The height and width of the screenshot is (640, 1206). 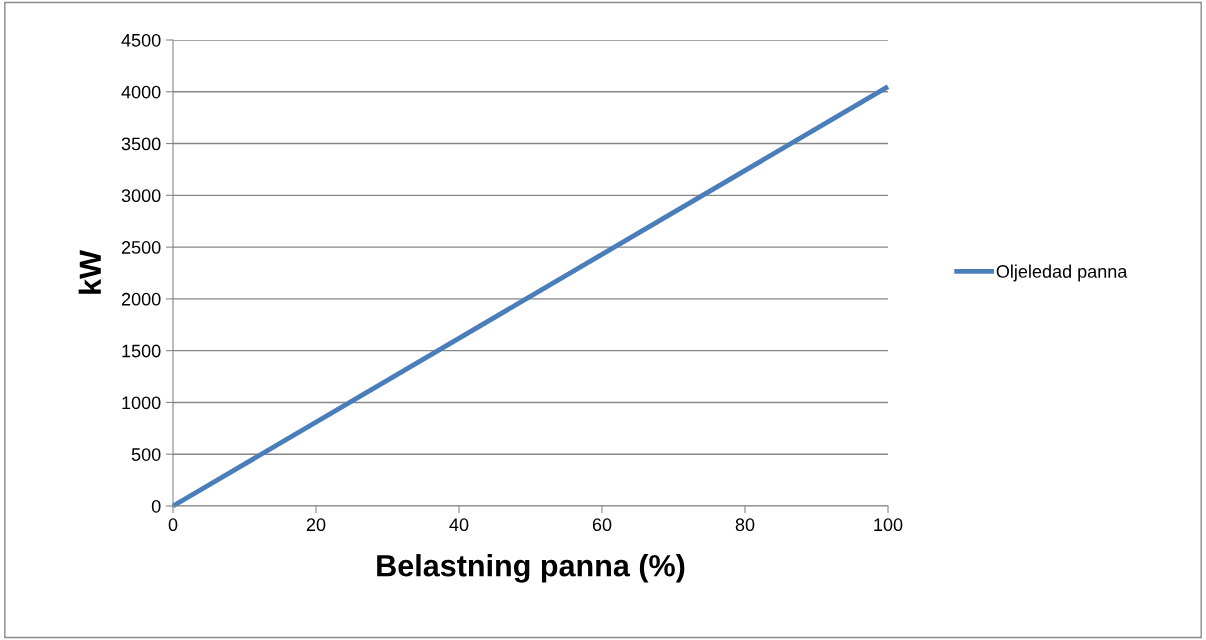 I want to click on y-tick-label: 3000, so click(x=141, y=196).